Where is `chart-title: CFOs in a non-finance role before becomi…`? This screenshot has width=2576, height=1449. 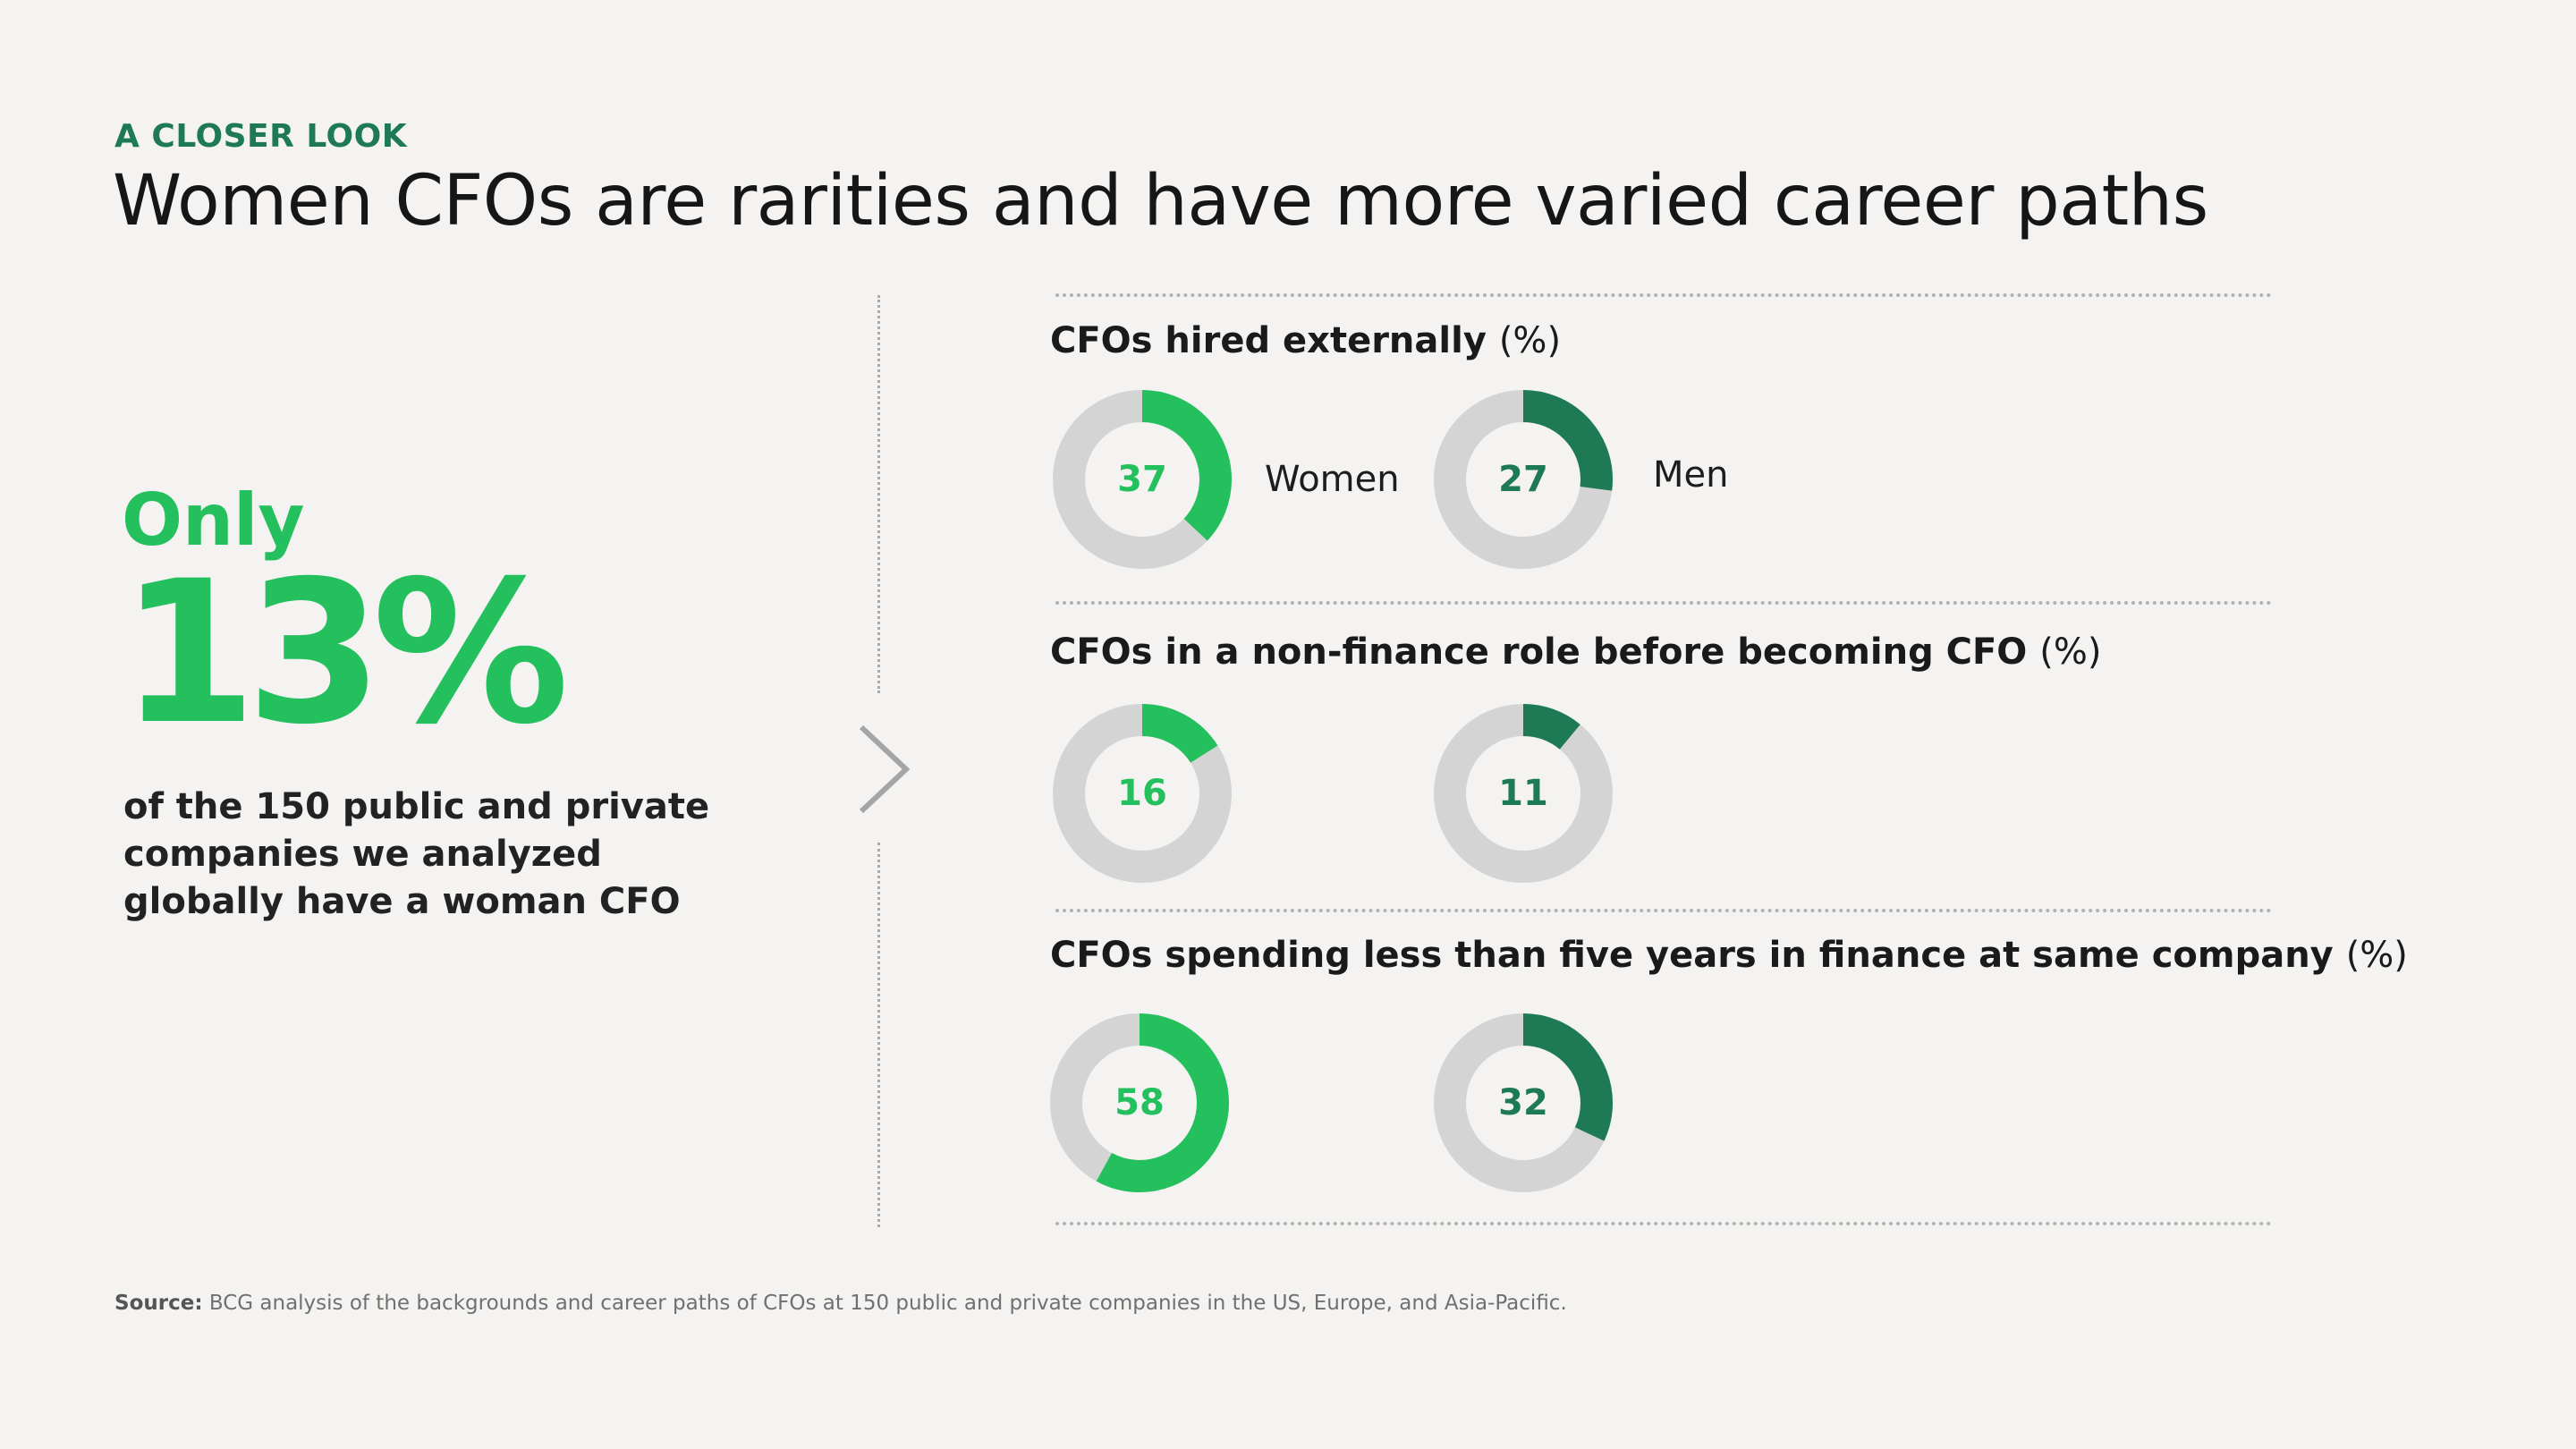 chart-title: CFOs in a non-finance role before becomi… is located at coordinates (1576, 652).